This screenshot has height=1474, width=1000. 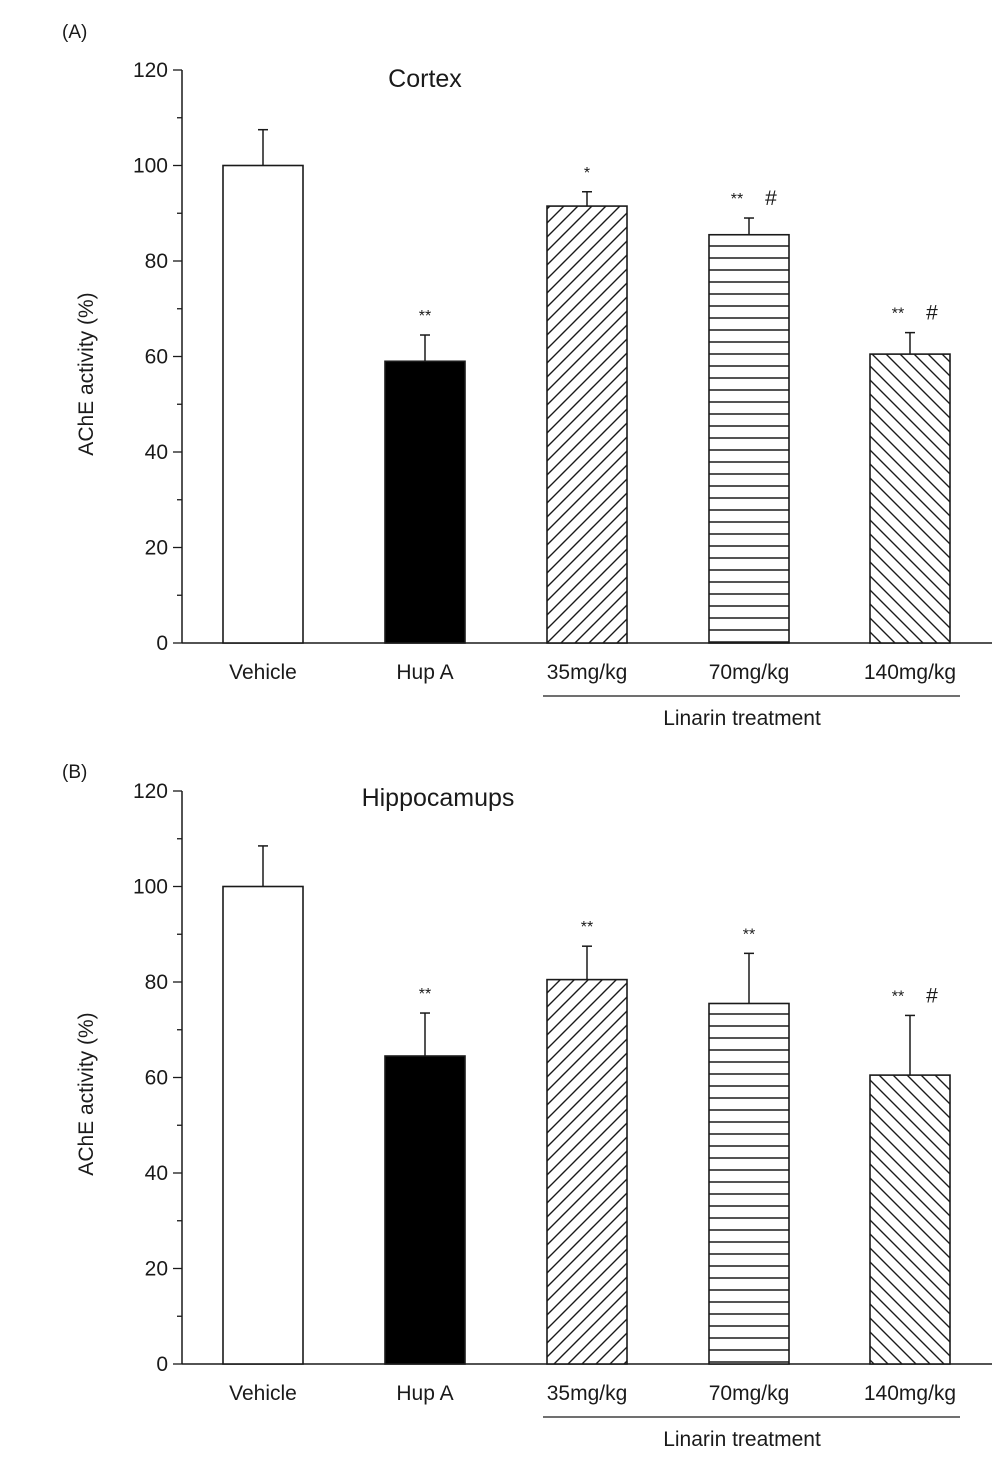 What do you see at coordinates (74, 32) in the screenshot?
I see `panel-label: (A)` at bounding box center [74, 32].